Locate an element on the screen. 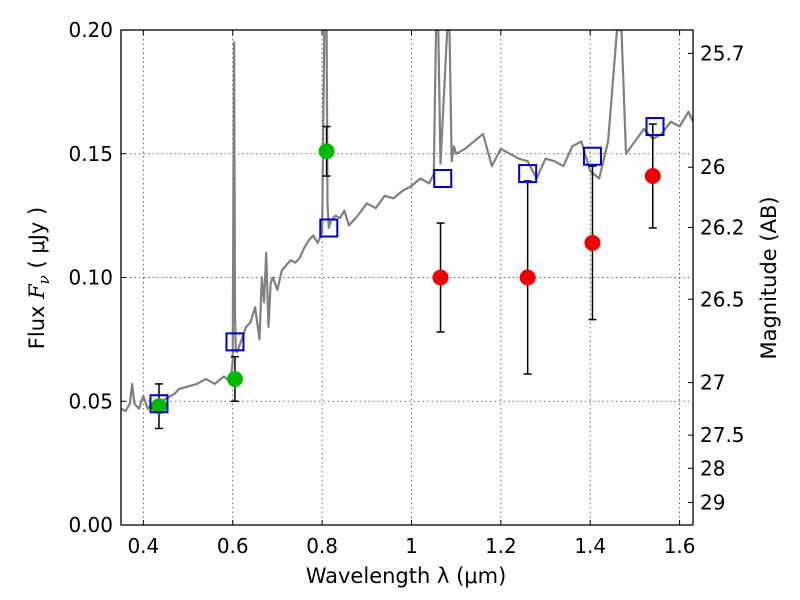 This screenshot has width=800, height=600. mag-tick-label: 26.5 is located at coordinates (722, 299).